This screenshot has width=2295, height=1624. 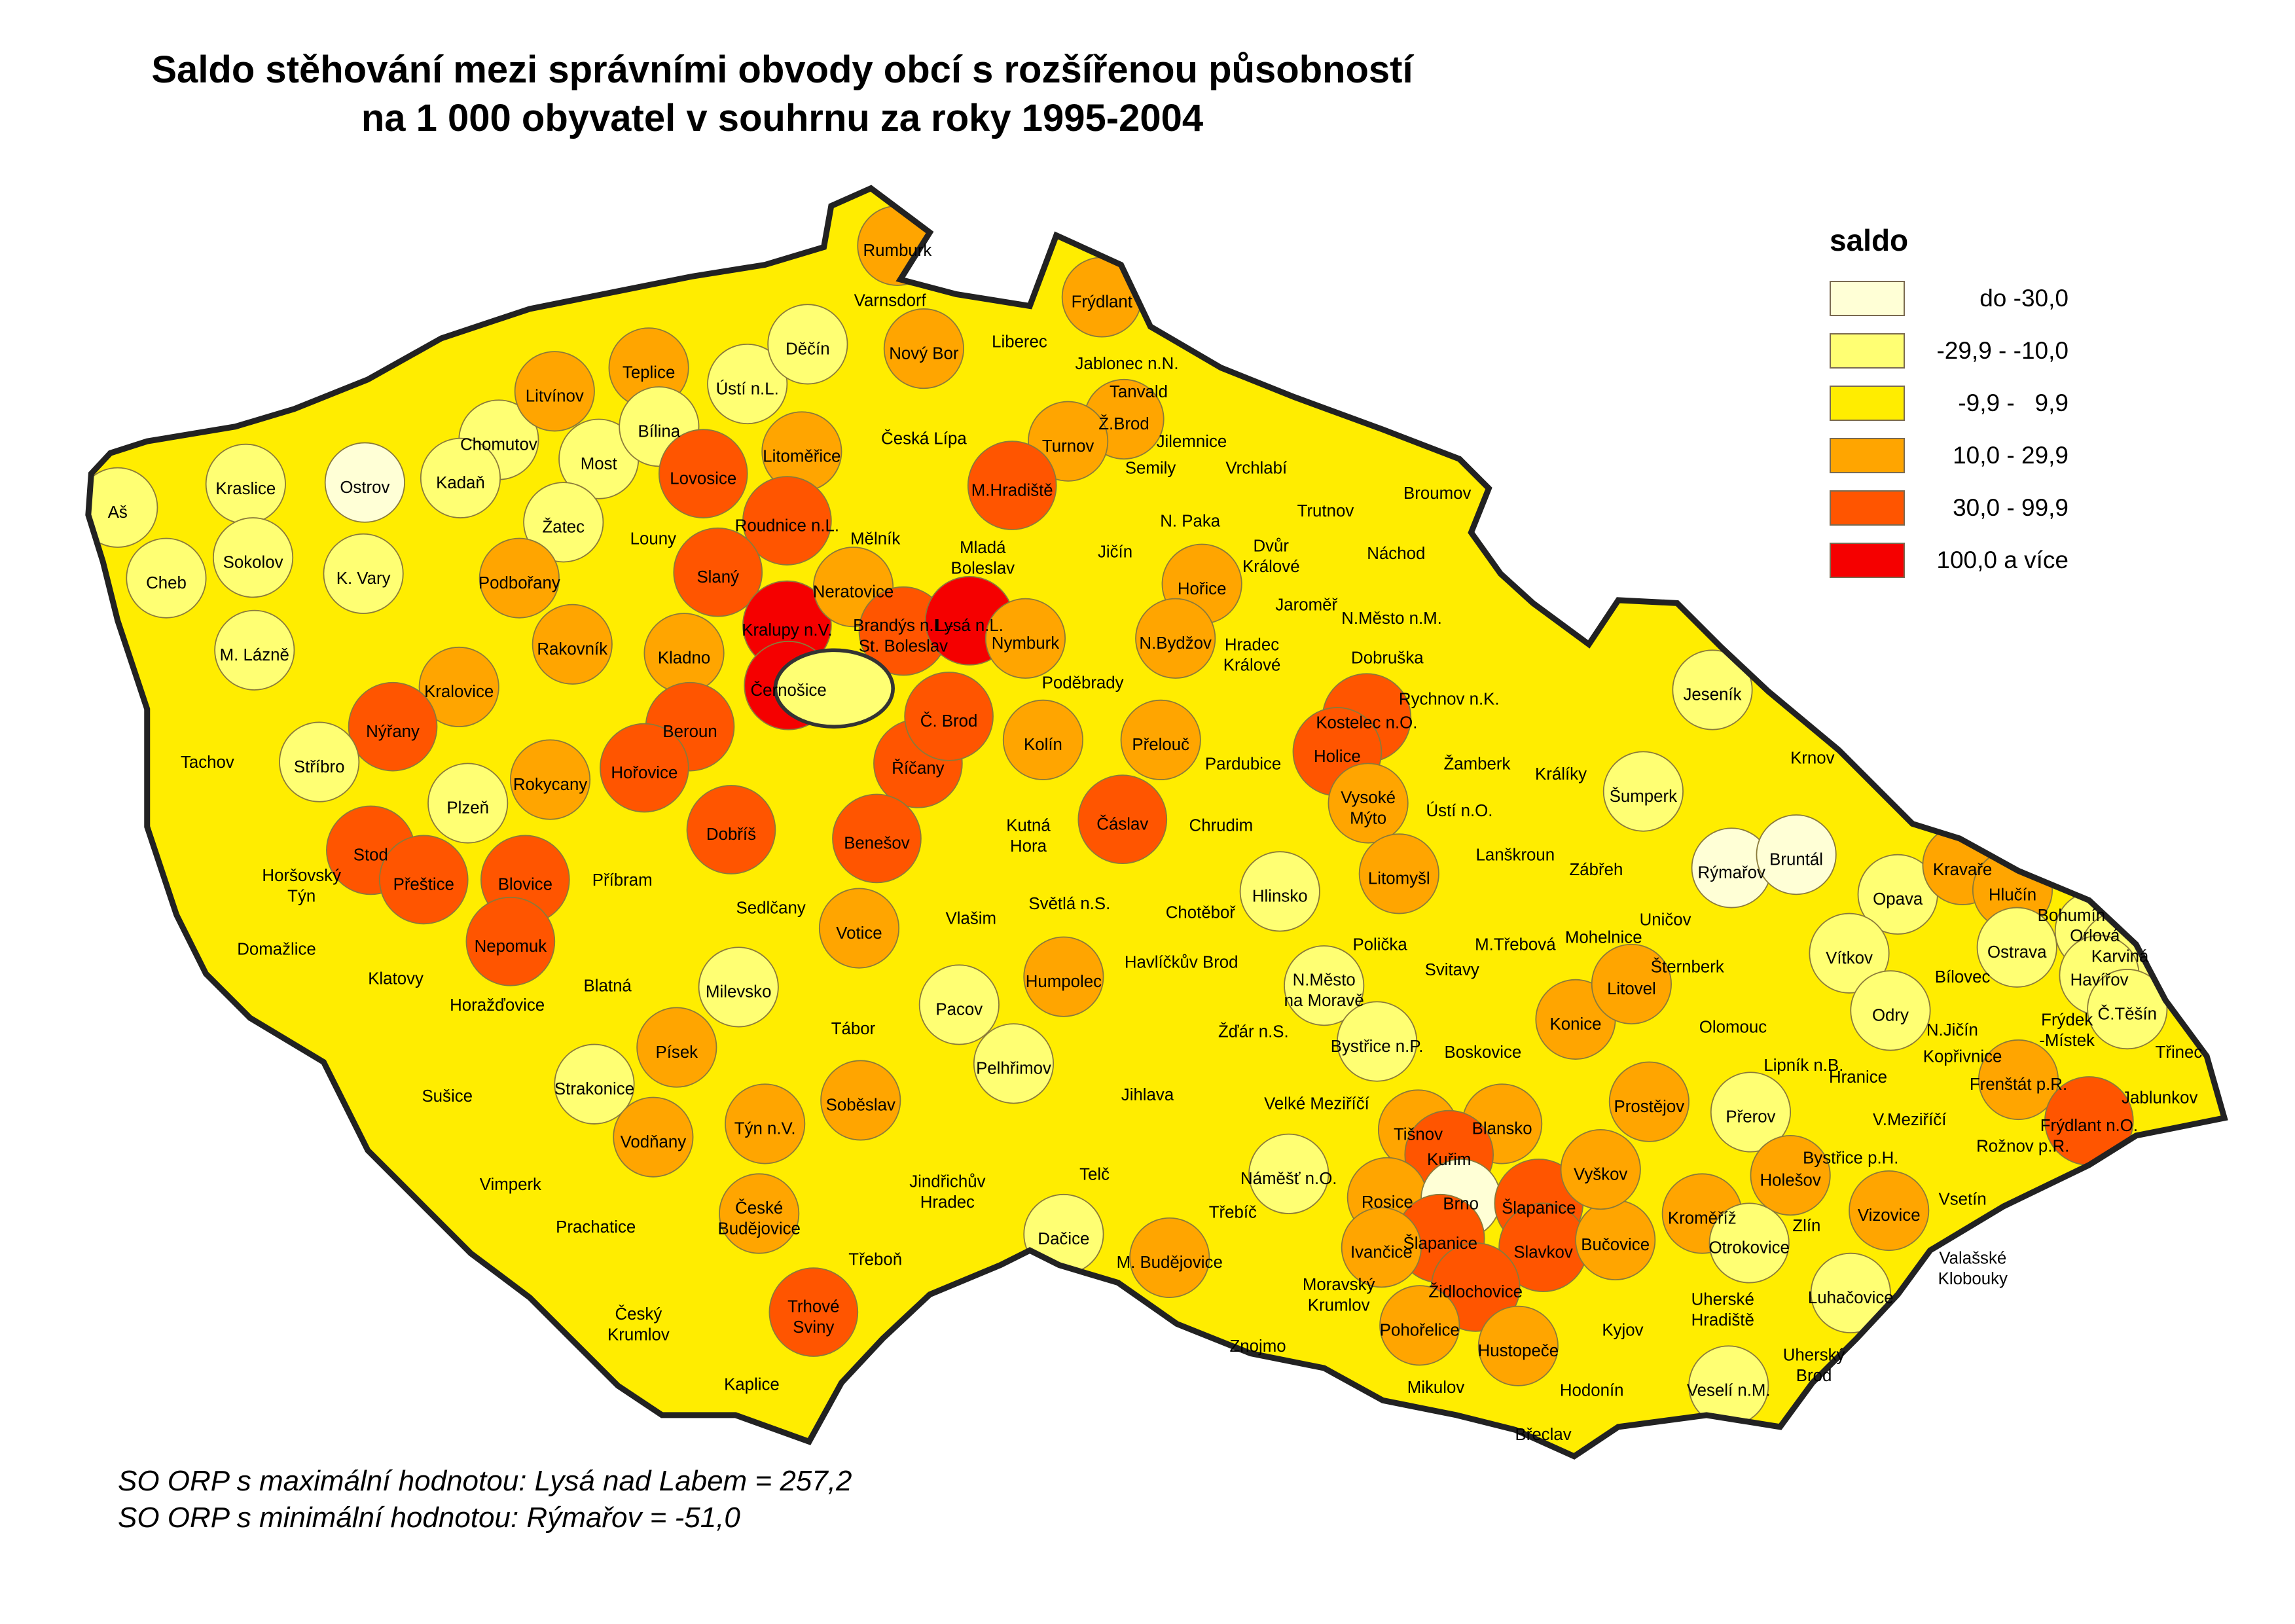 I want to click on region-label: Šternberk, so click(x=1688, y=966).